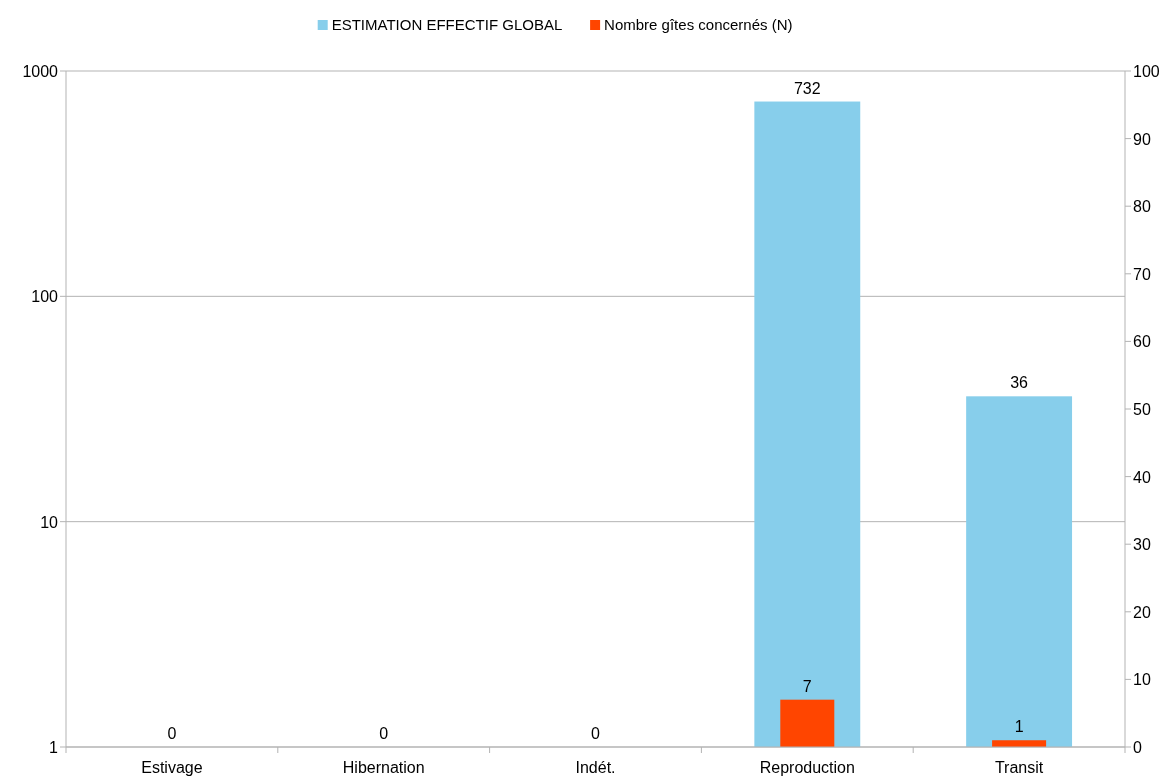  Describe the element at coordinates (1142, 274) in the screenshot. I see `y2-tick-label: 70` at that location.